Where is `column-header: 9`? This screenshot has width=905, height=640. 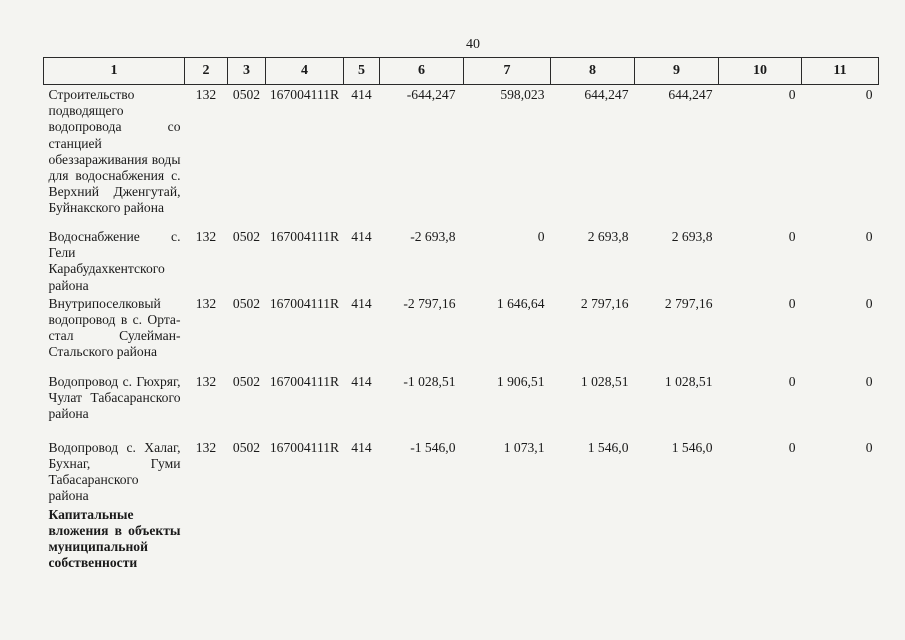 column-header: 9 is located at coordinates (676, 71).